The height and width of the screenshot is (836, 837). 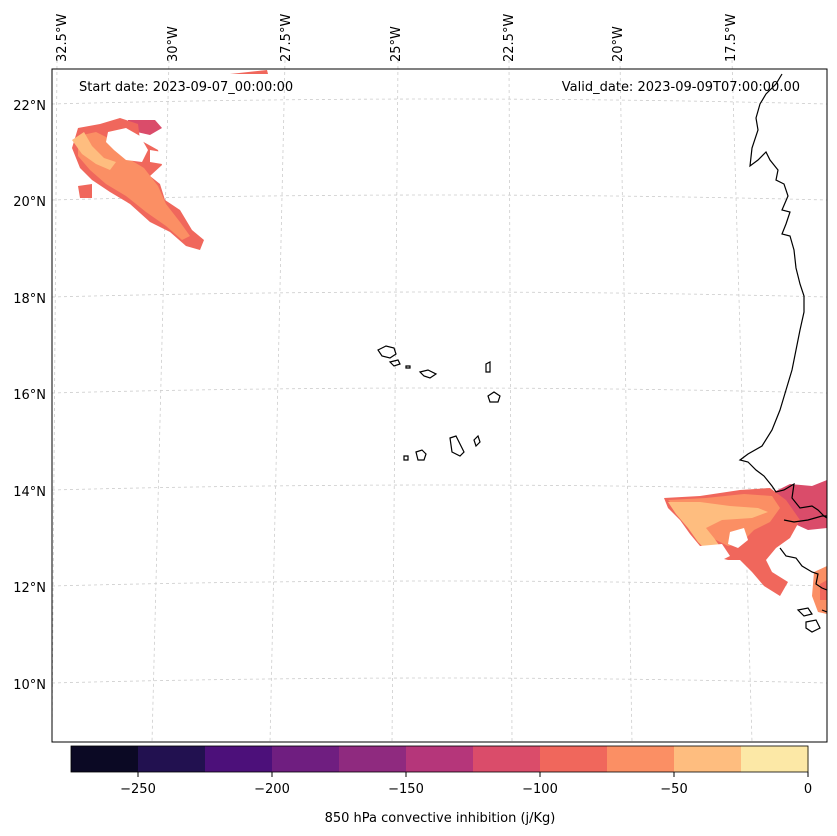 I want to click on lon-label: 32.5°W, so click(x=62, y=38).